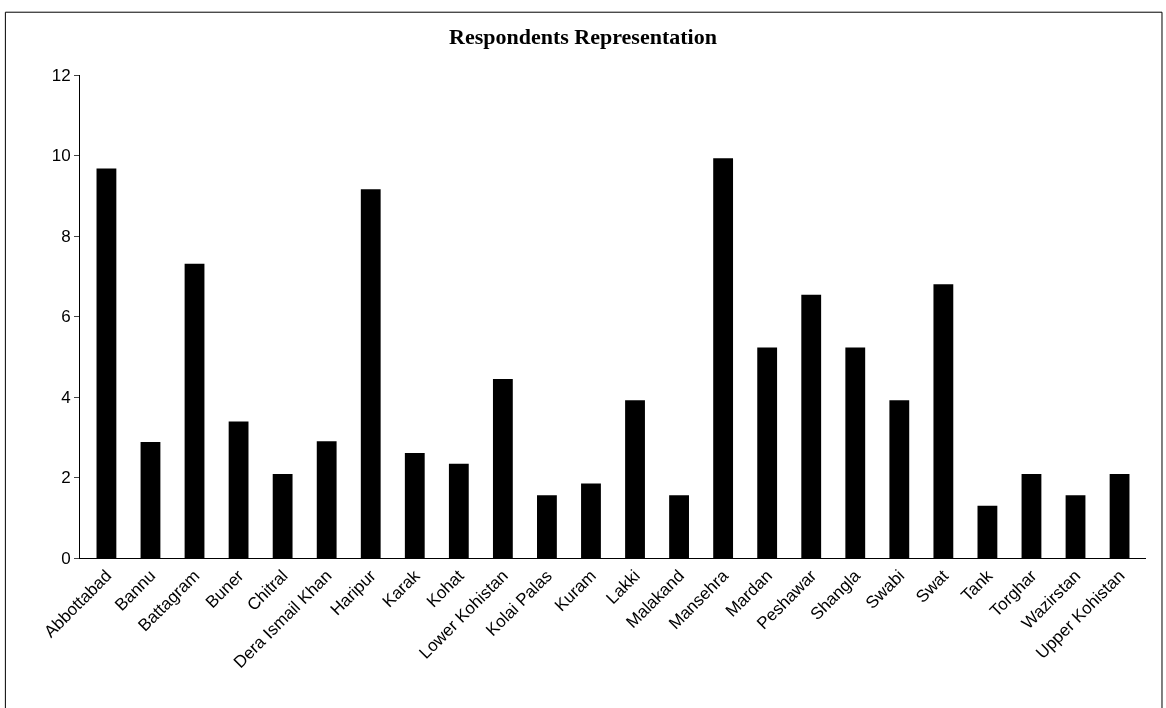 This screenshot has height=708, width=1166. What do you see at coordinates (61, 75) in the screenshot?
I see `y-tick-label: 12` at bounding box center [61, 75].